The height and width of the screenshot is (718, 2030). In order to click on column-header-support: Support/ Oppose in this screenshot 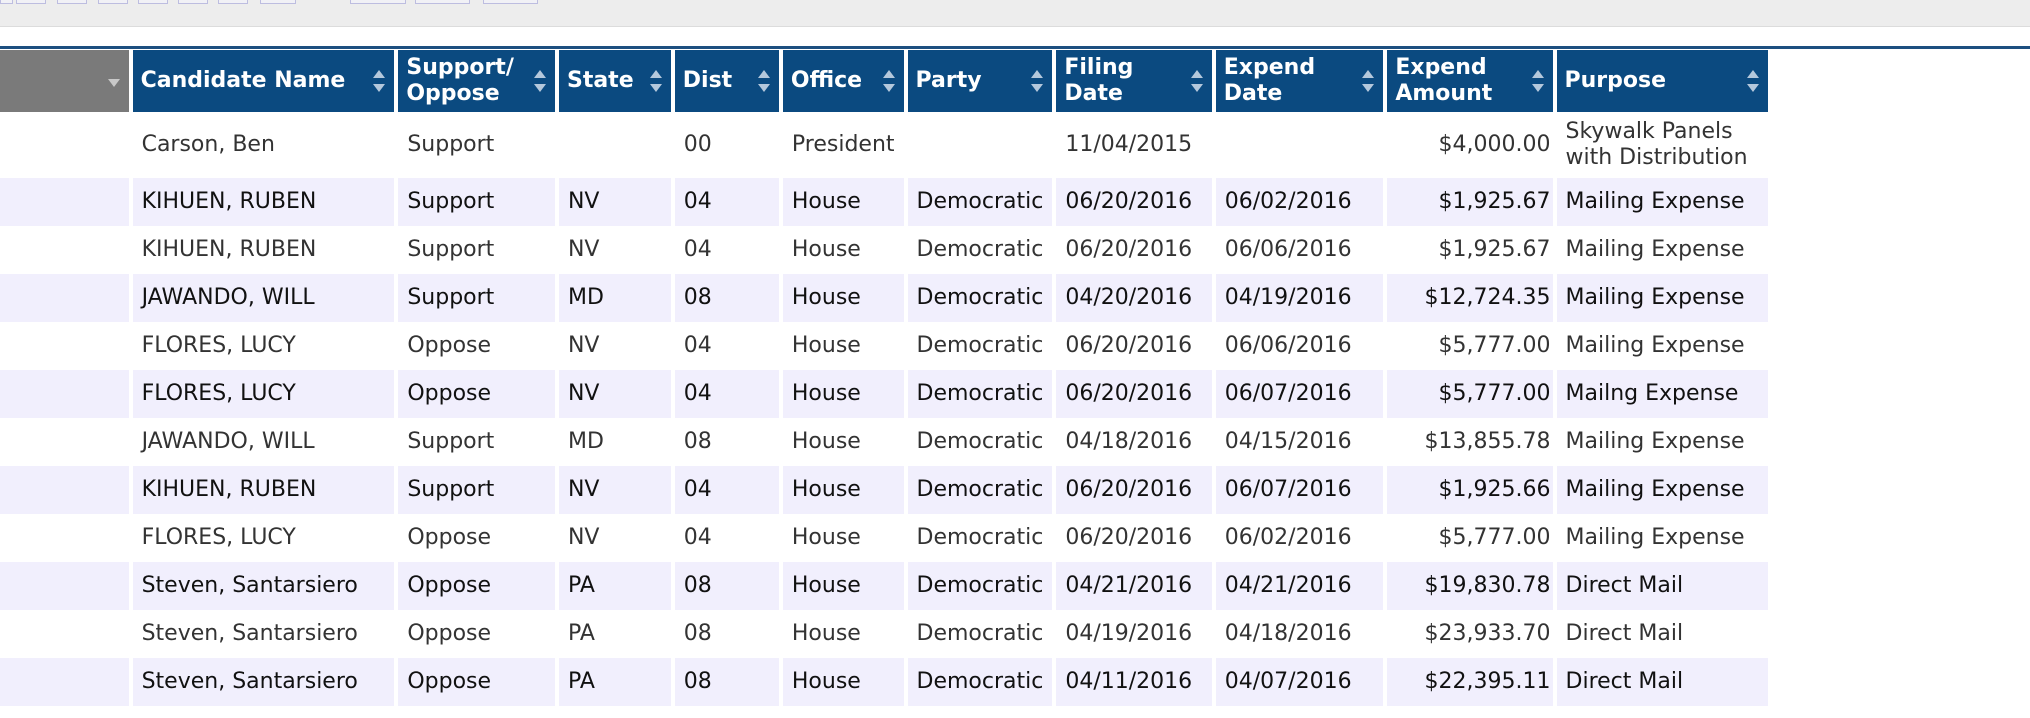, I will do `click(476, 81)`.